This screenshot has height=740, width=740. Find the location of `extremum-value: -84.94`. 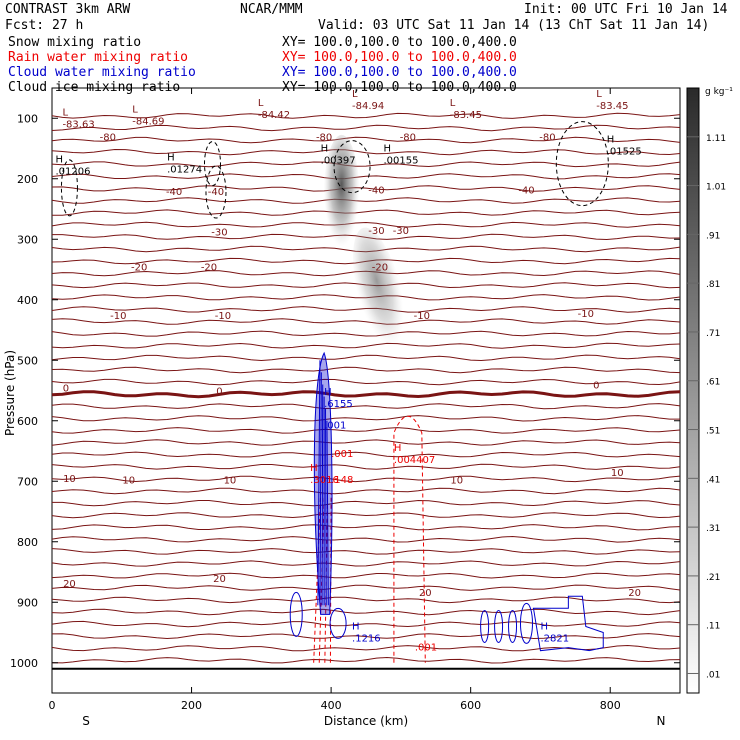

extremum-value: -84.94 is located at coordinates (368, 106).